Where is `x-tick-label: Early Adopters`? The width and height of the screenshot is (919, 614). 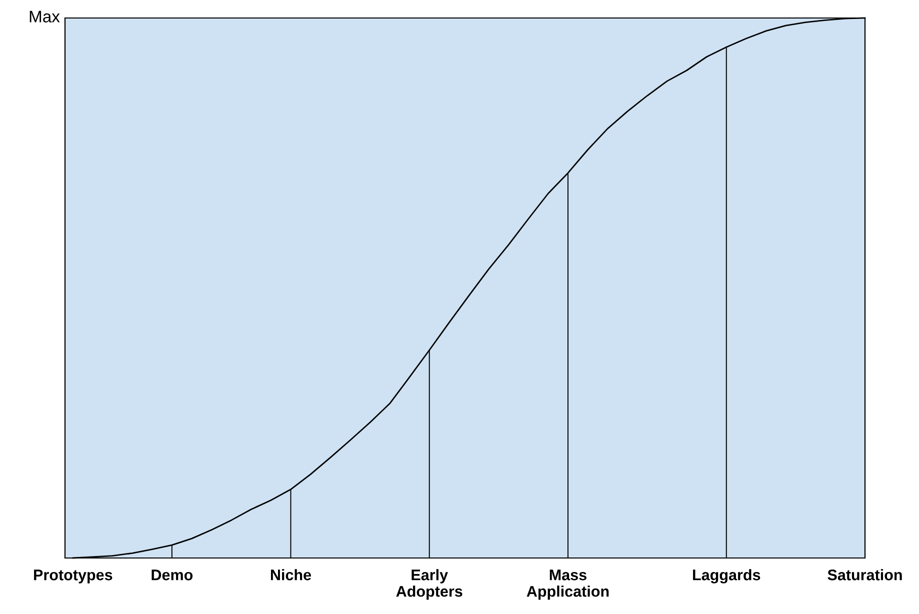
x-tick-label: Early Adopters is located at coordinates (429, 584).